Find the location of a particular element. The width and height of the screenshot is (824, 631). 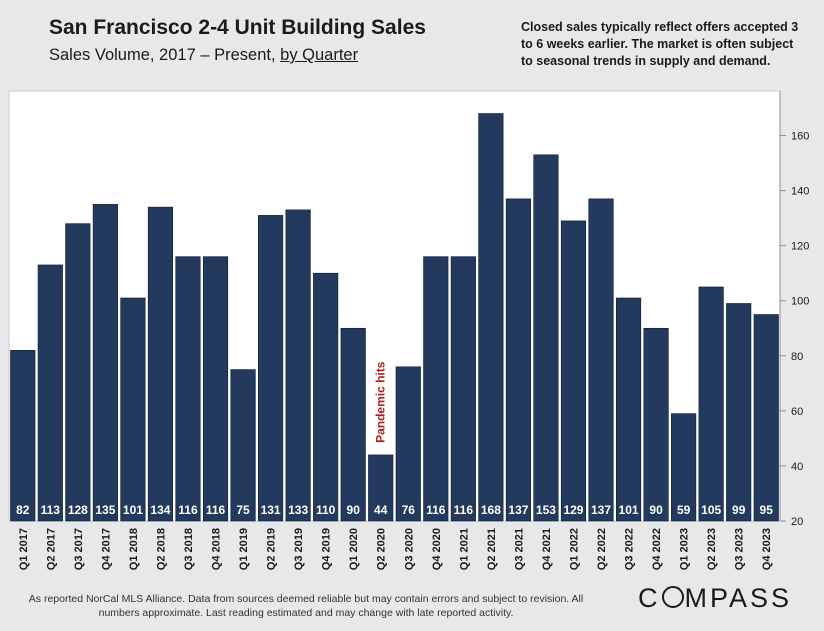

value-label: 99 is located at coordinates (739, 510).